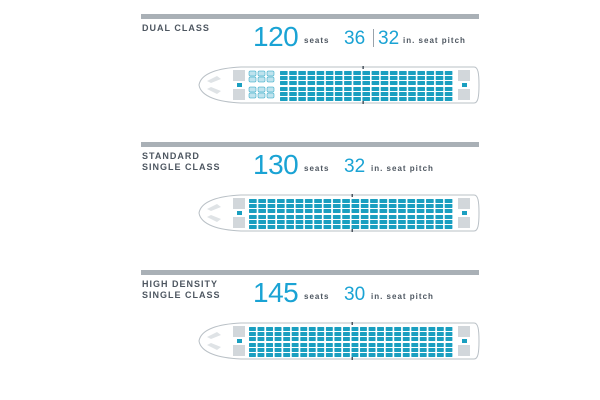 Image resolution: width=600 pixels, height=400 pixels. I want to click on seat-pitch: 30, so click(355, 294).